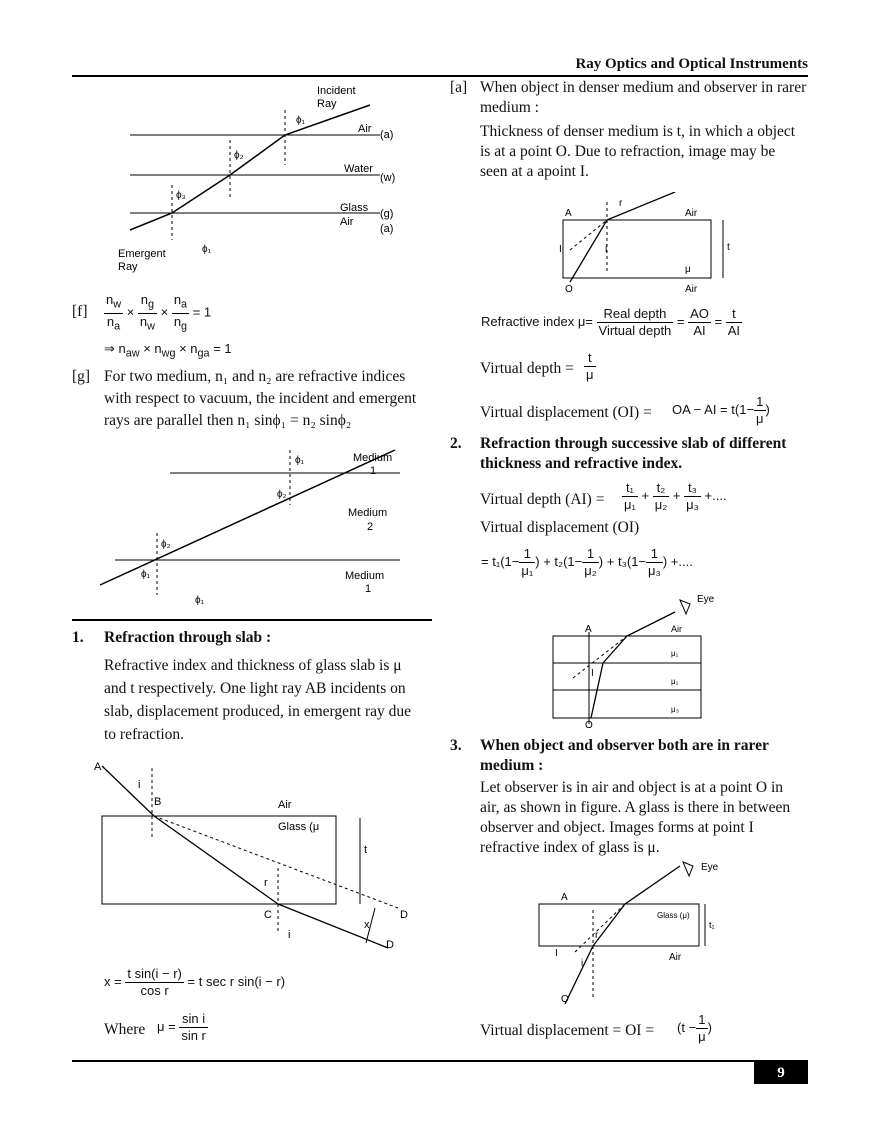 The image size is (880, 1139). I want to click on fig4-i: i, so click(606, 249).